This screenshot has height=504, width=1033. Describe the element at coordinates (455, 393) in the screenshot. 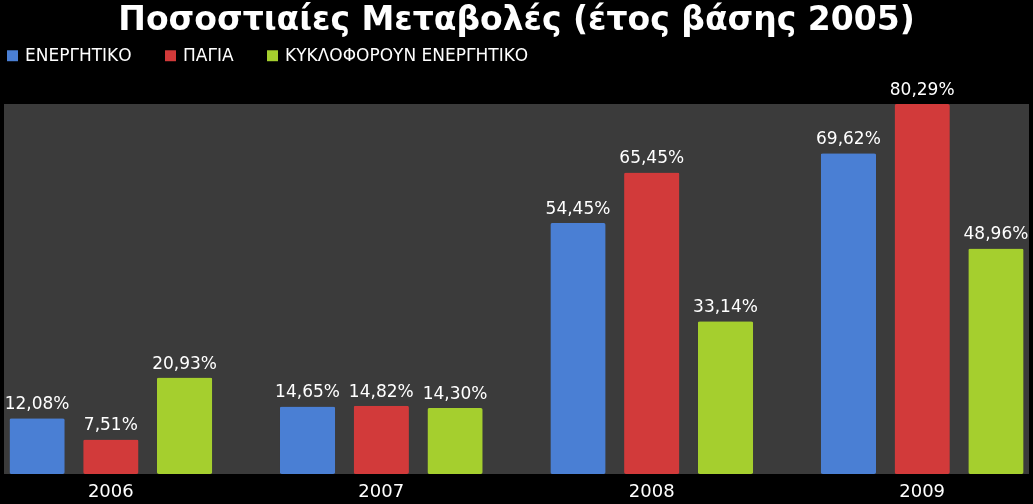

I see `data-label: 14,30%` at that location.